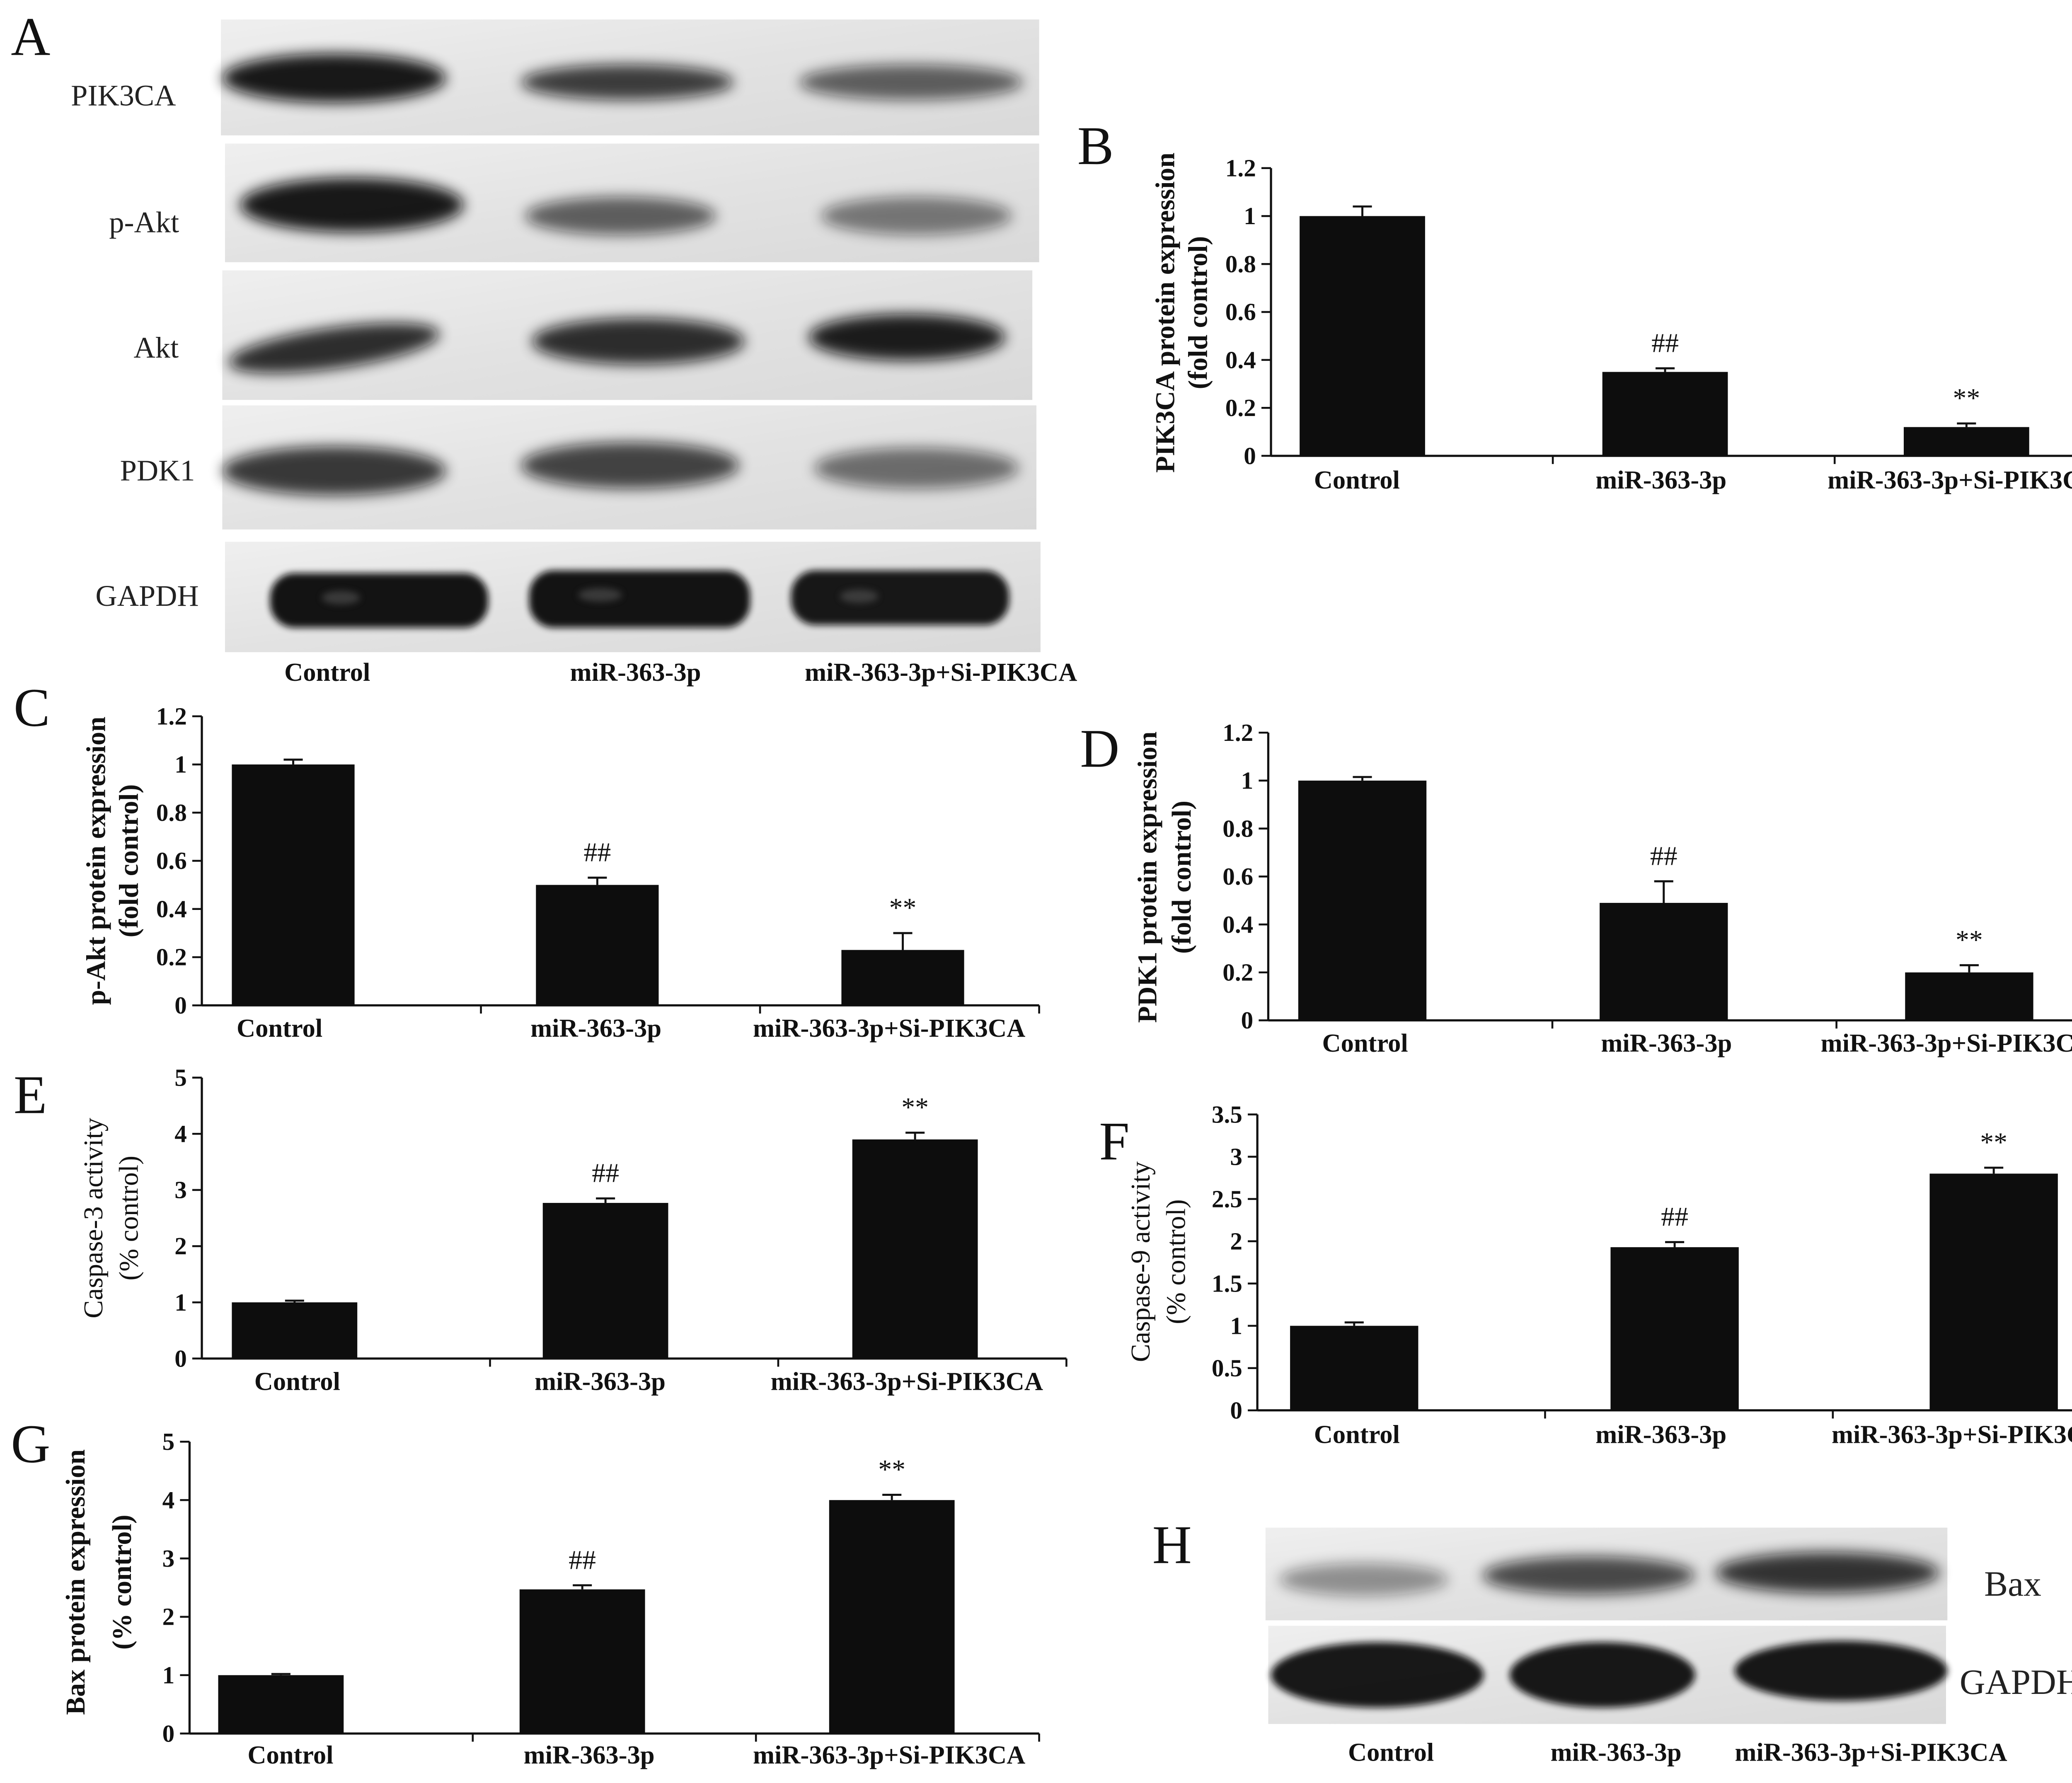  I want to click on panel-letter-a: A, so click(30, 37).